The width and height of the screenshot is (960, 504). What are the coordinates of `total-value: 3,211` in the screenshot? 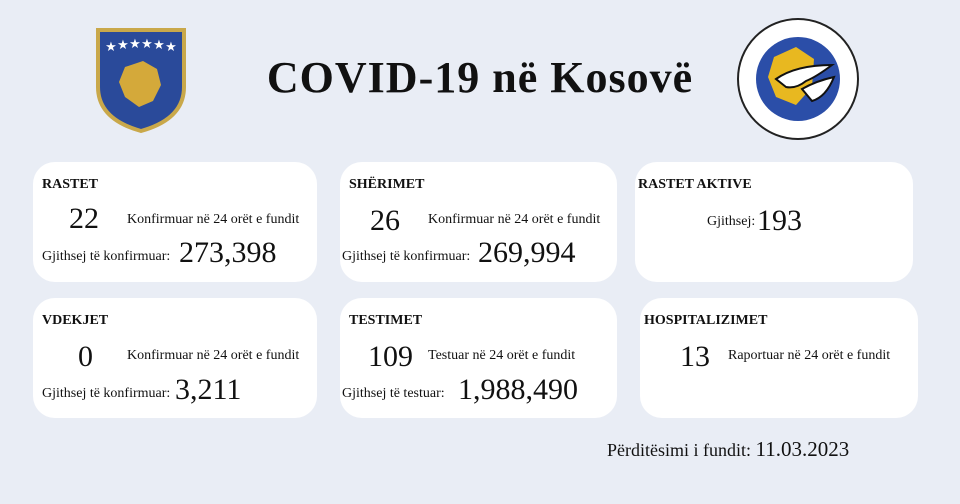 It's located at (208, 389).